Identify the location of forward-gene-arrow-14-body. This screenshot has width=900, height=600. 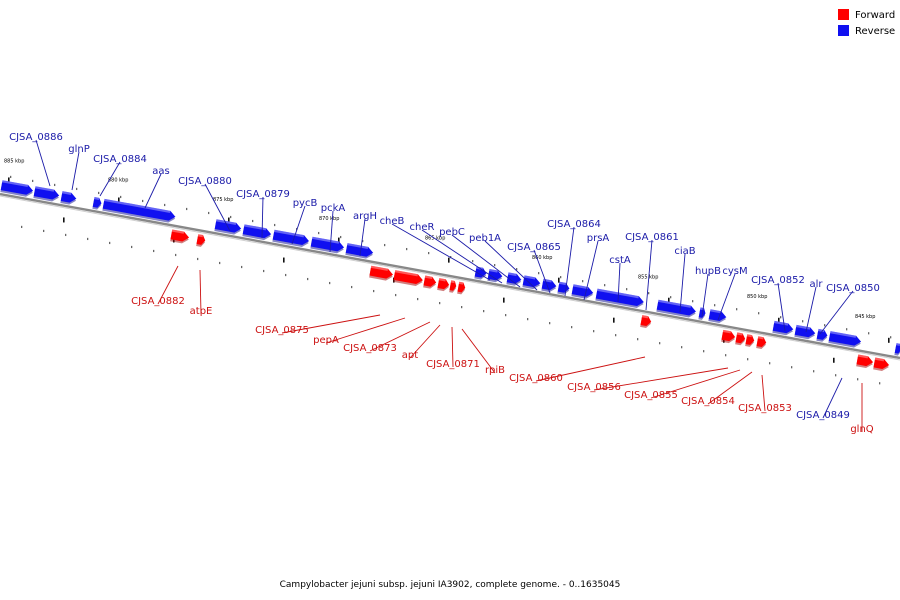
(881, 364).